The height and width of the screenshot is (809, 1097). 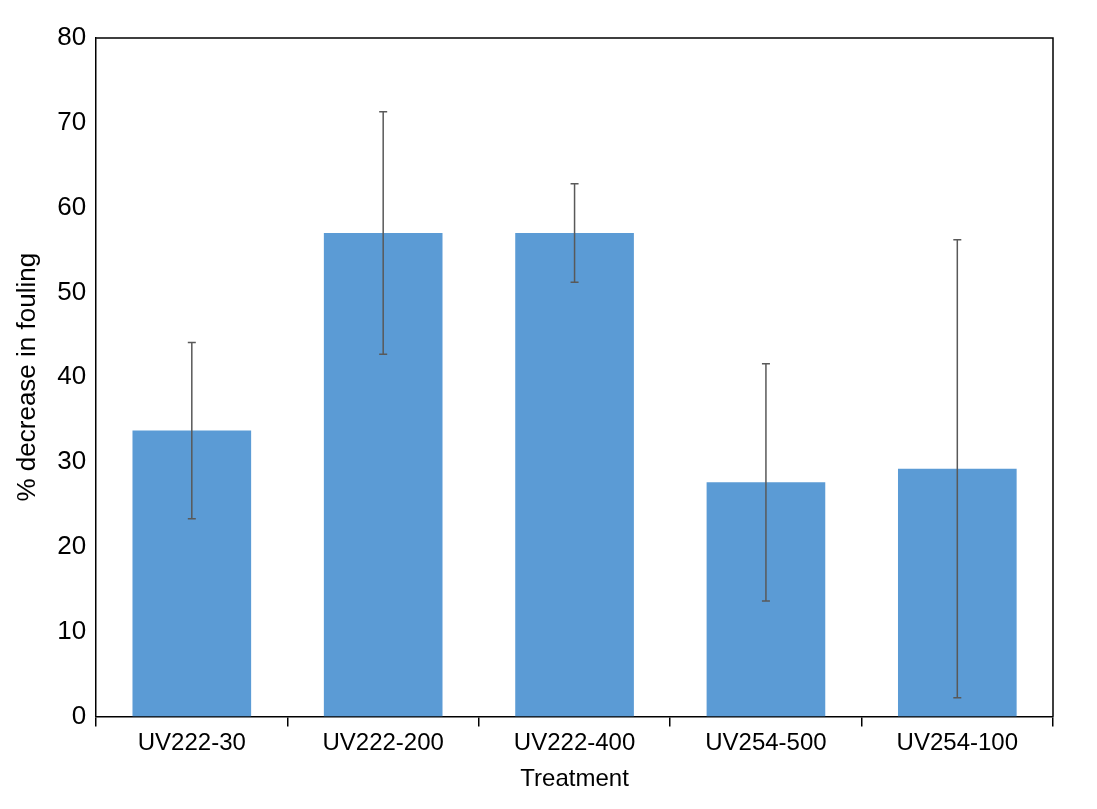 What do you see at coordinates (575, 778) in the screenshot?
I see `x-axis-title: Treatment` at bounding box center [575, 778].